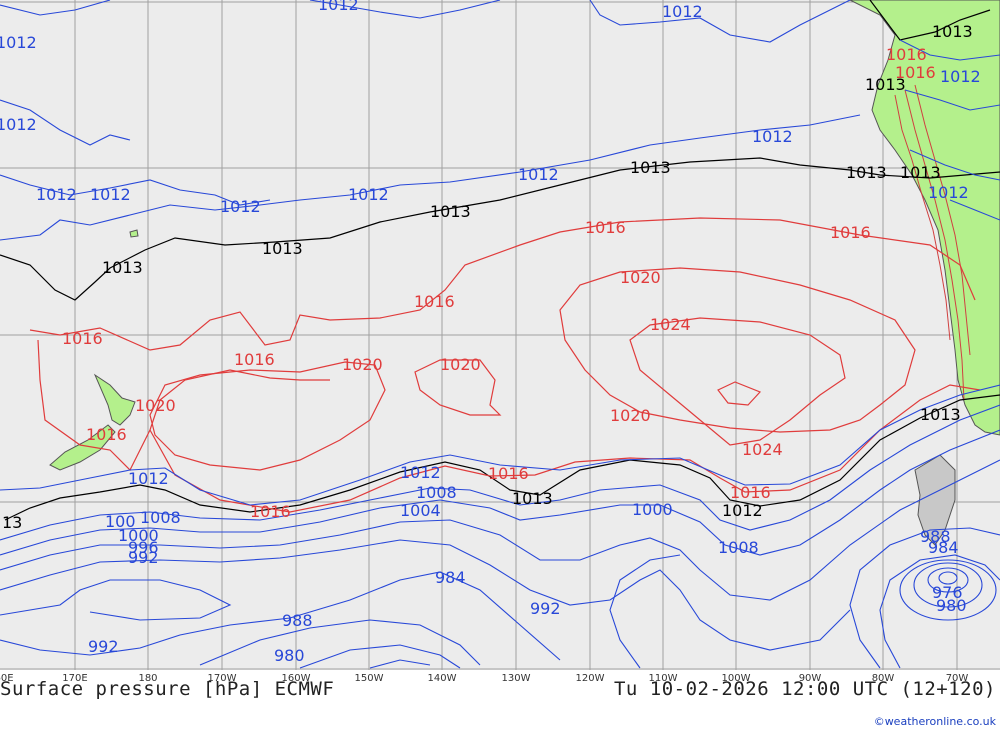 The height and width of the screenshot is (733, 1000). What do you see at coordinates (516, 678) in the screenshot?
I see `longitude-label: 130W` at bounding box center [516, 678].